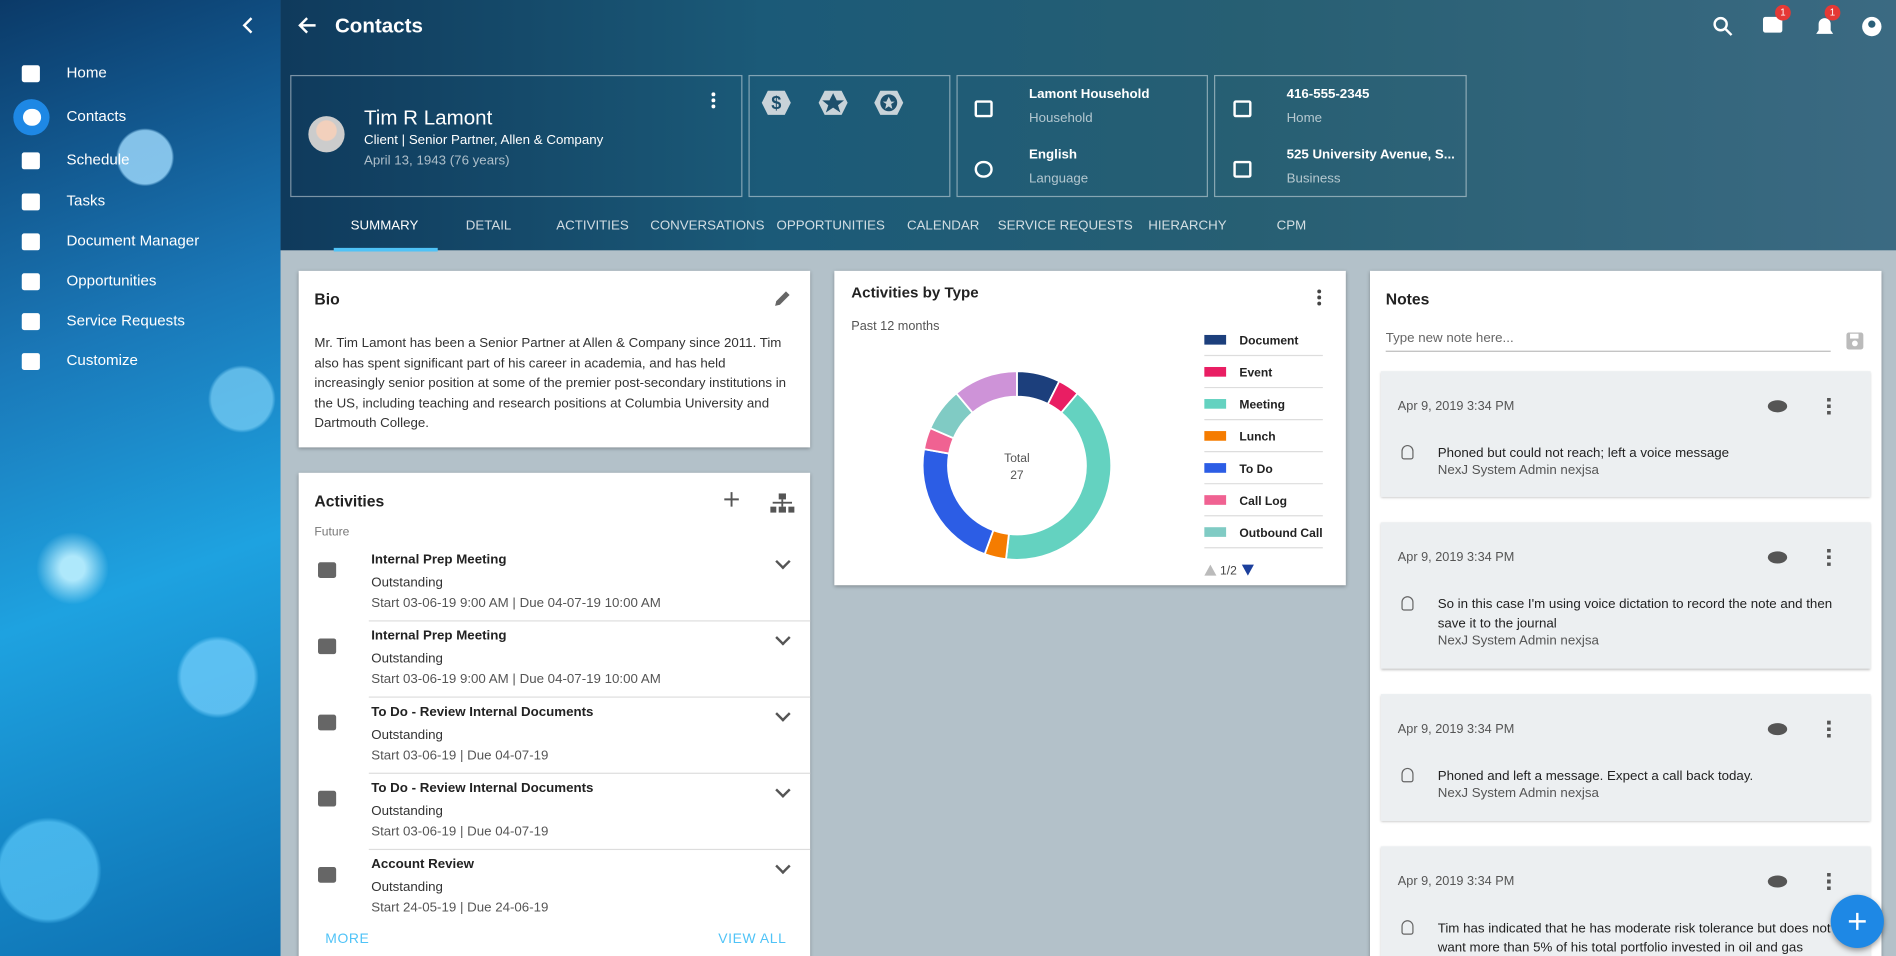  Describe the element at coordinates (428, 118) in the screenshot. I see `contact-name: Tim R Lamont` at that location.